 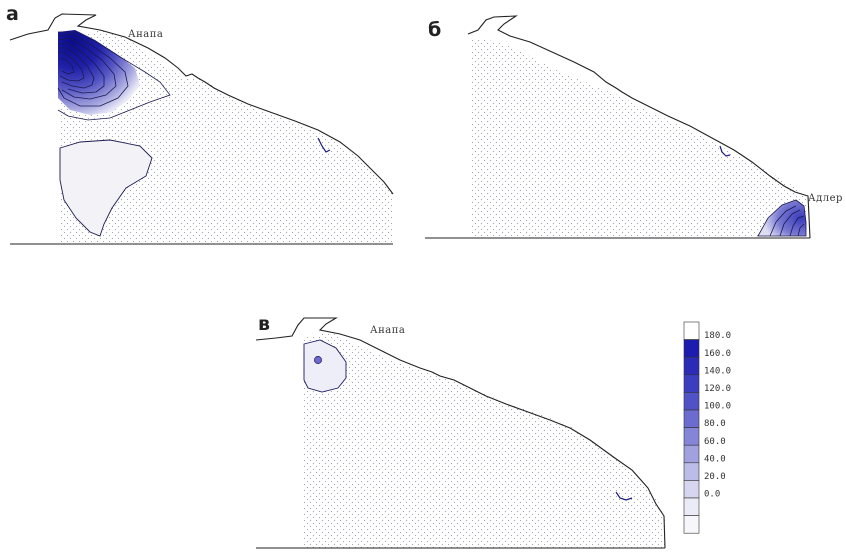 I want to click on concentration-hotspot-a, so click(x=99, y=72).